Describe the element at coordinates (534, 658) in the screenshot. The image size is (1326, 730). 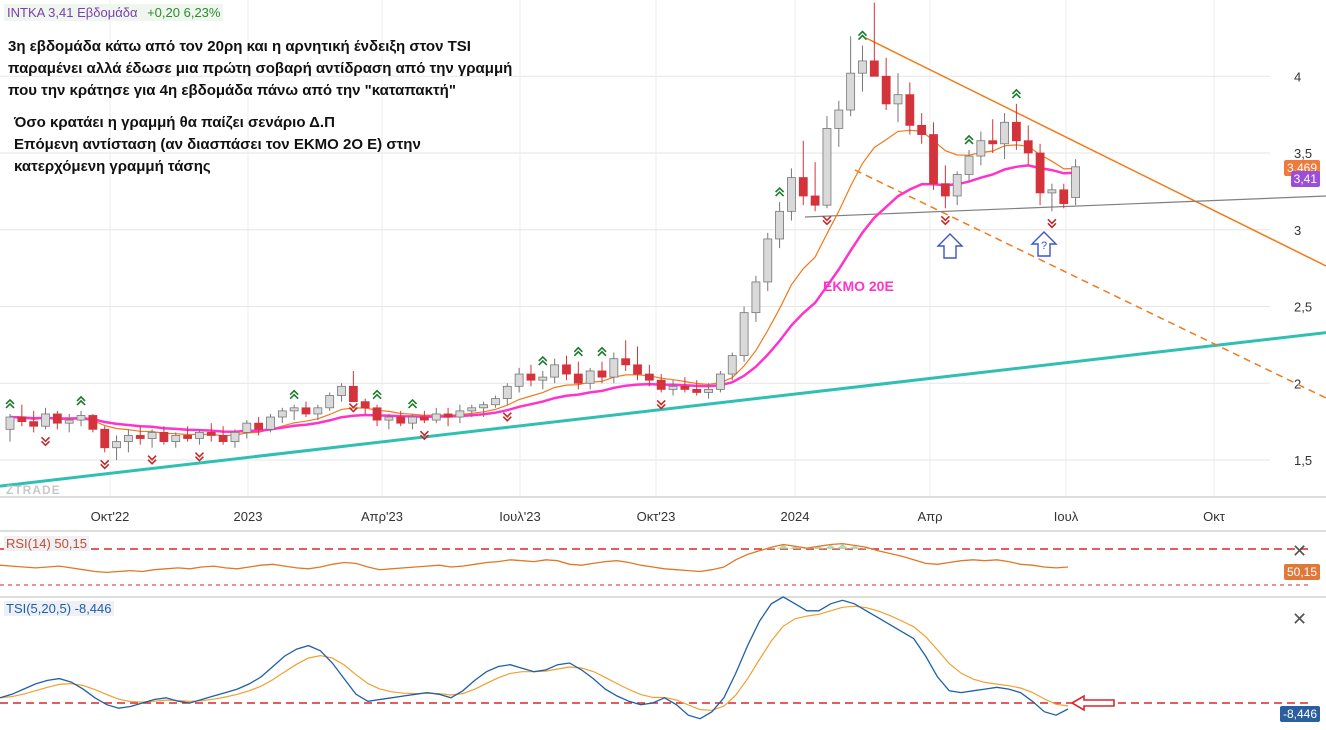
I see `tsi-line` at that location.